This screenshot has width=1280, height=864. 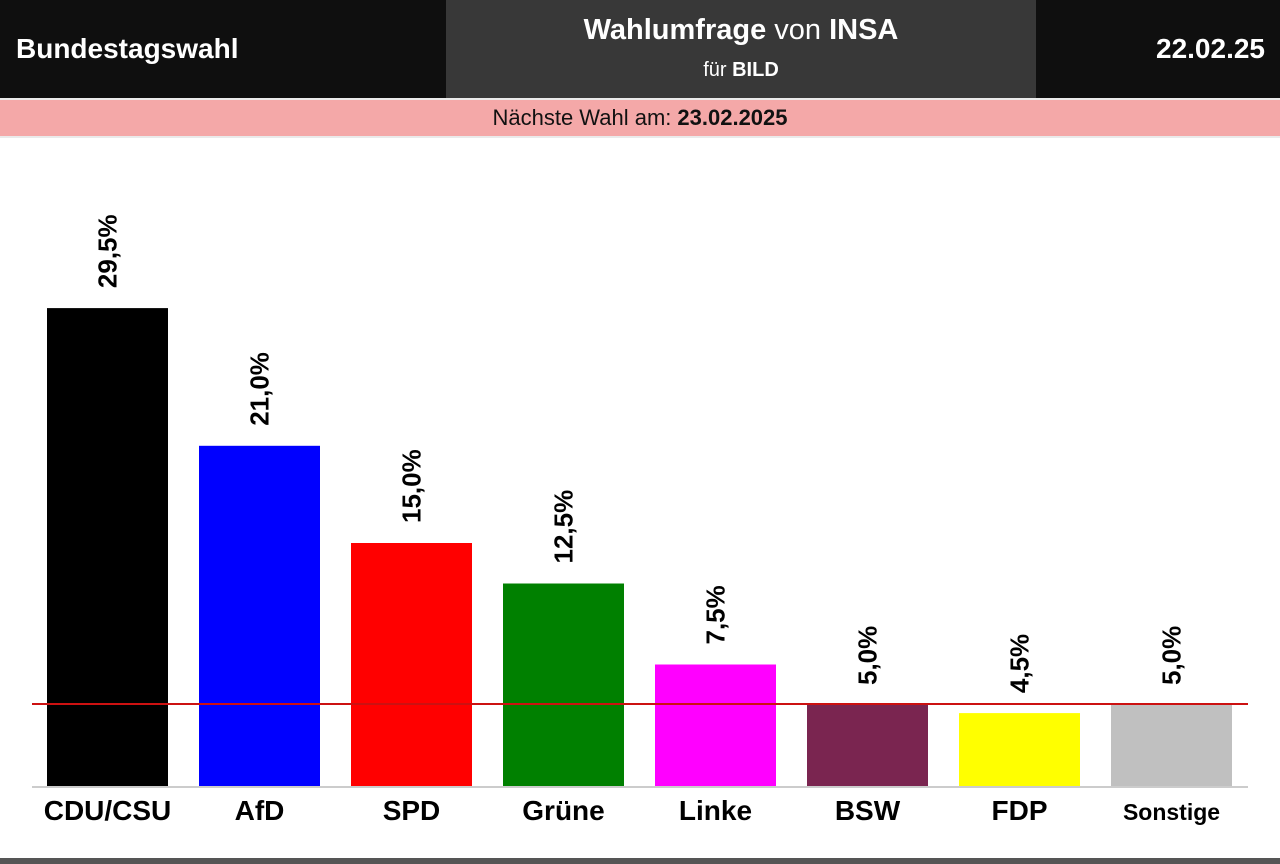 What do you see at coordinates (260, 389) in the screenshot?
I see `value-label: 21,0%` at bounding box center [260, 389].